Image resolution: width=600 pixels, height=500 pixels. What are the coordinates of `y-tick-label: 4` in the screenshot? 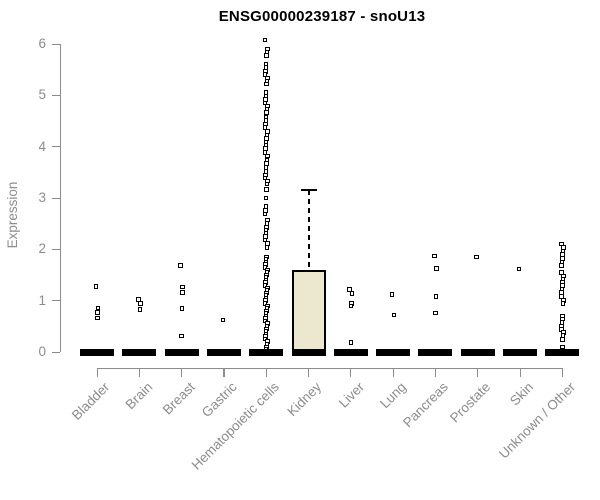 It's located at (42, 146).